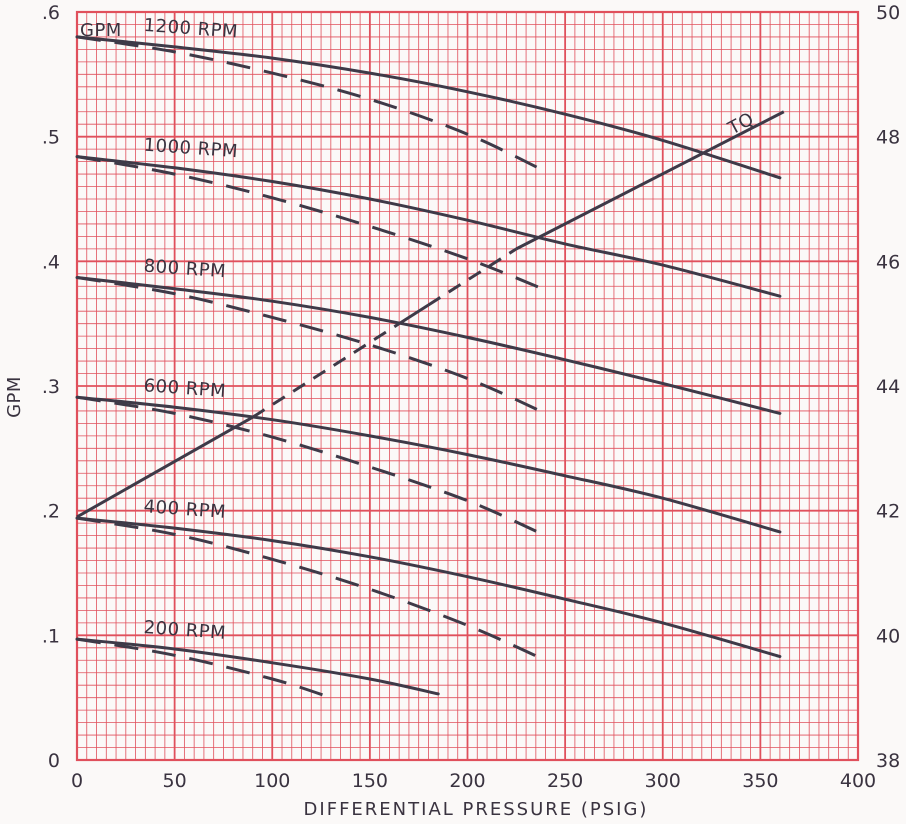 This screenshot has height=824, width=906. I want to click on x-axis-title: DIFFERENTIAL PRESSURE (PSIG), so click(476, 809).